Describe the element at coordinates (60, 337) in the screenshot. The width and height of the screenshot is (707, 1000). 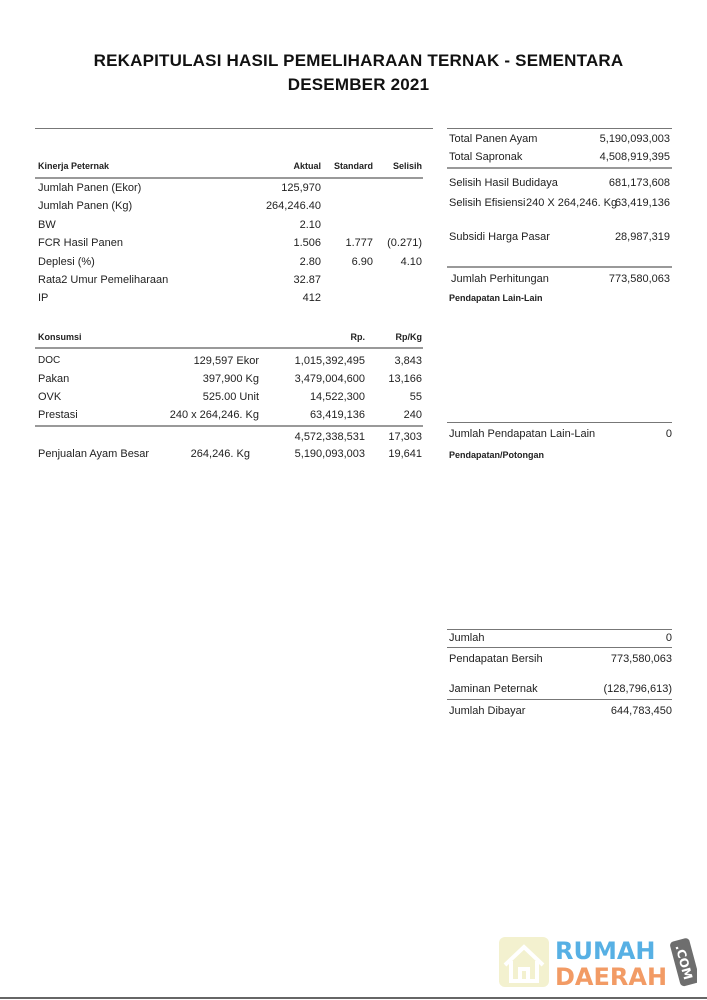
I see `header-konsumsi: Konsumsi` at that location.